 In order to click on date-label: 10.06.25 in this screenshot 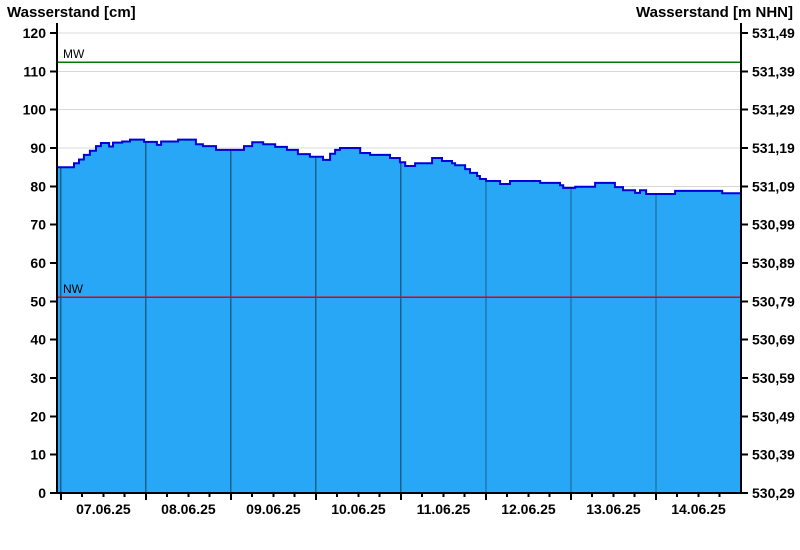, I will do `click(358, 509)`.